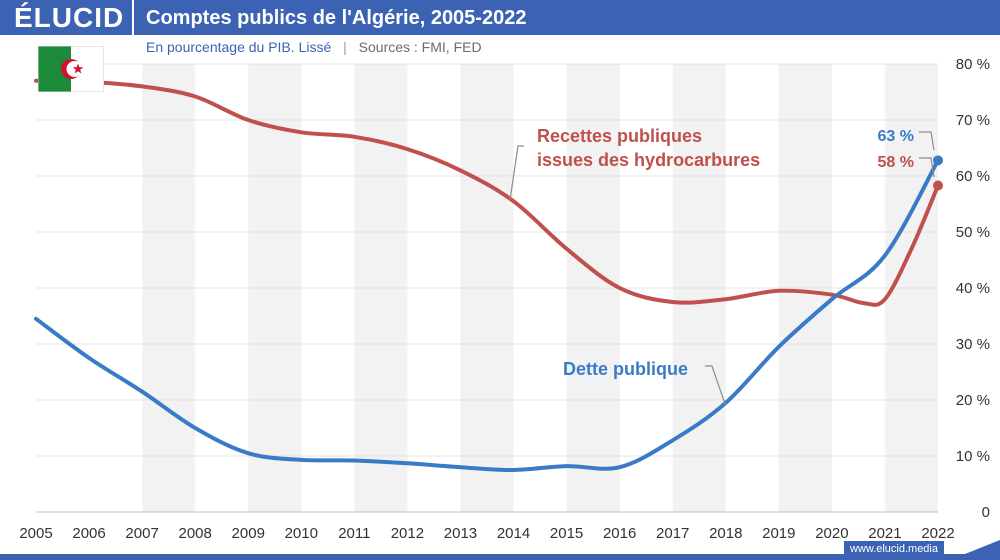 Image resolution: width=1000 pixels, height=560 pixels. Describe the element at coordinates (893, 549) in the screenshot. I see `footer-website-link: www.elucid.media` at that location.